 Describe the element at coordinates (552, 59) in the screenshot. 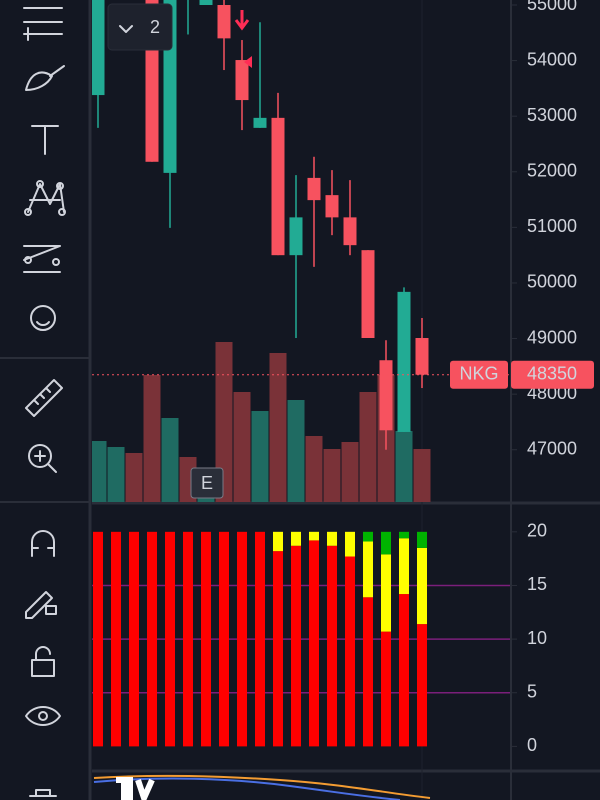

I see `y-tick-label: 54000` at that location.